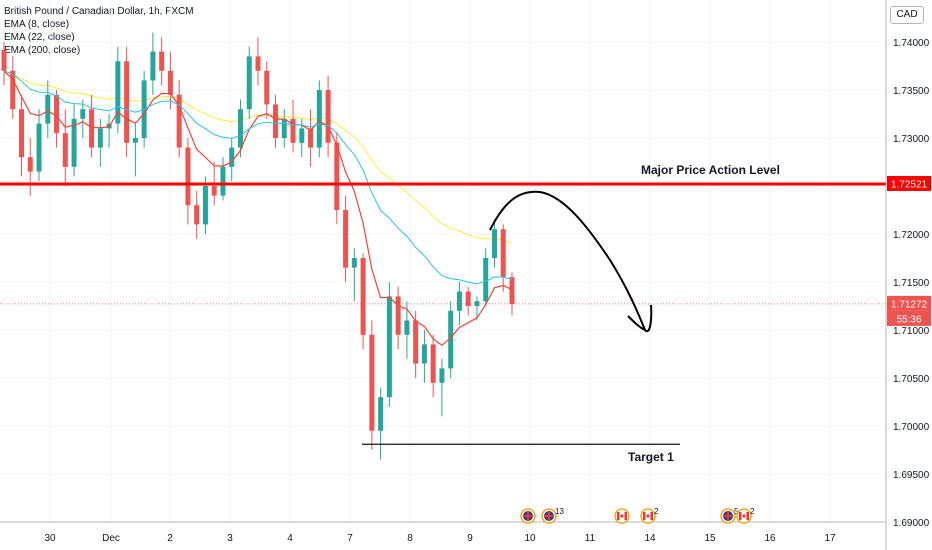 Image resolution: width=932 pixels, height=550 pixels. I want to click on current-price-tag, so click(909, 303).